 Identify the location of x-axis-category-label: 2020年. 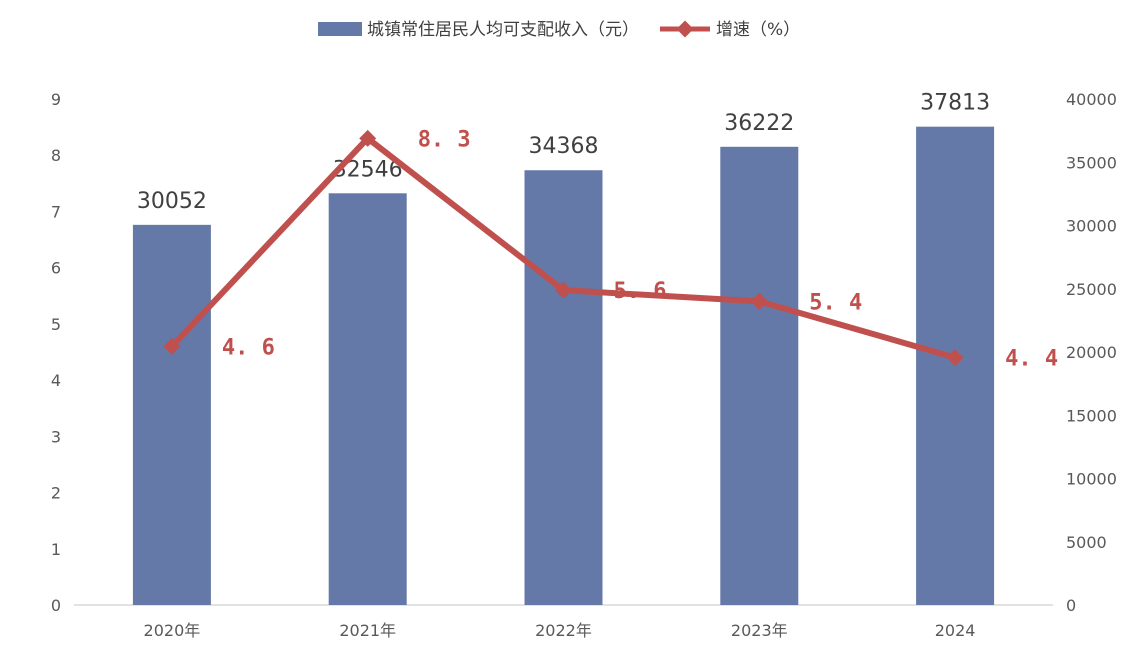
(172, 630).